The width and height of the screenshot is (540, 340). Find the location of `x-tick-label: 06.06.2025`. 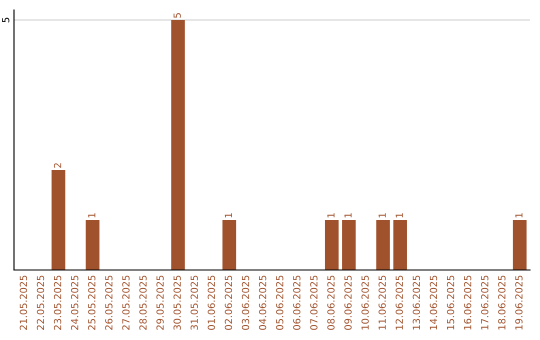

x-tick-label: 06.06.2025 is located at coordinates (296, 303).